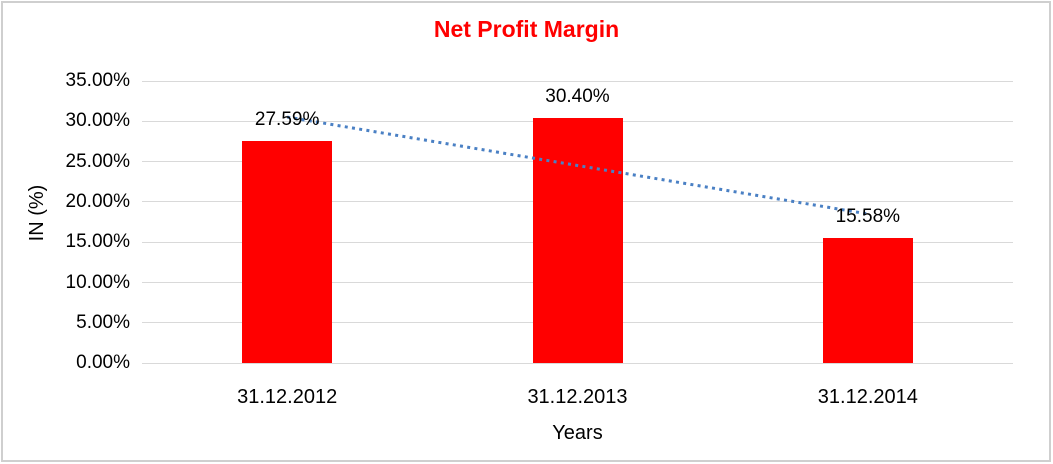  What do you see at coordinates (97, 282) in the screenshot?
I see `y-axis-tick-label: 10.00%` at bounding box center [97, 282].